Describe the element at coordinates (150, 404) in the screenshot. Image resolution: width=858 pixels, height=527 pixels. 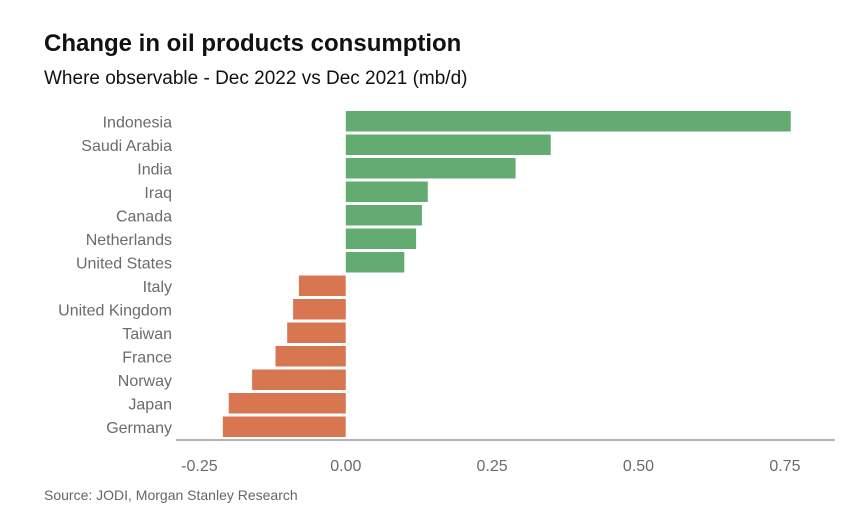
I see `category-label-japan: Japan` at that location.